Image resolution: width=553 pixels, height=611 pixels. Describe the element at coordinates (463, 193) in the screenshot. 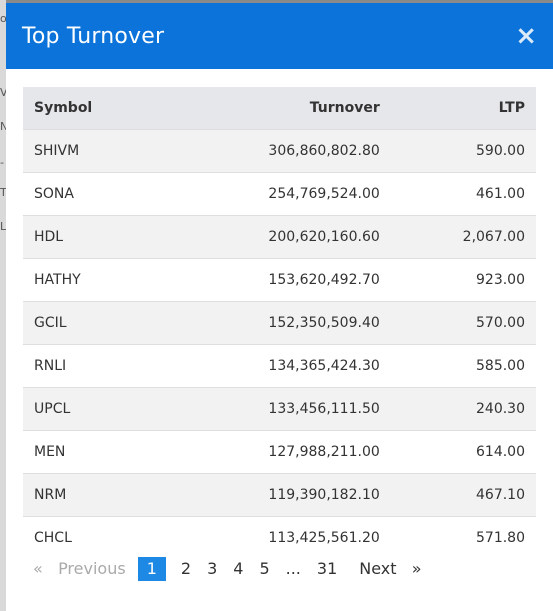

I see `ltp-cell: 461.00` at that location.